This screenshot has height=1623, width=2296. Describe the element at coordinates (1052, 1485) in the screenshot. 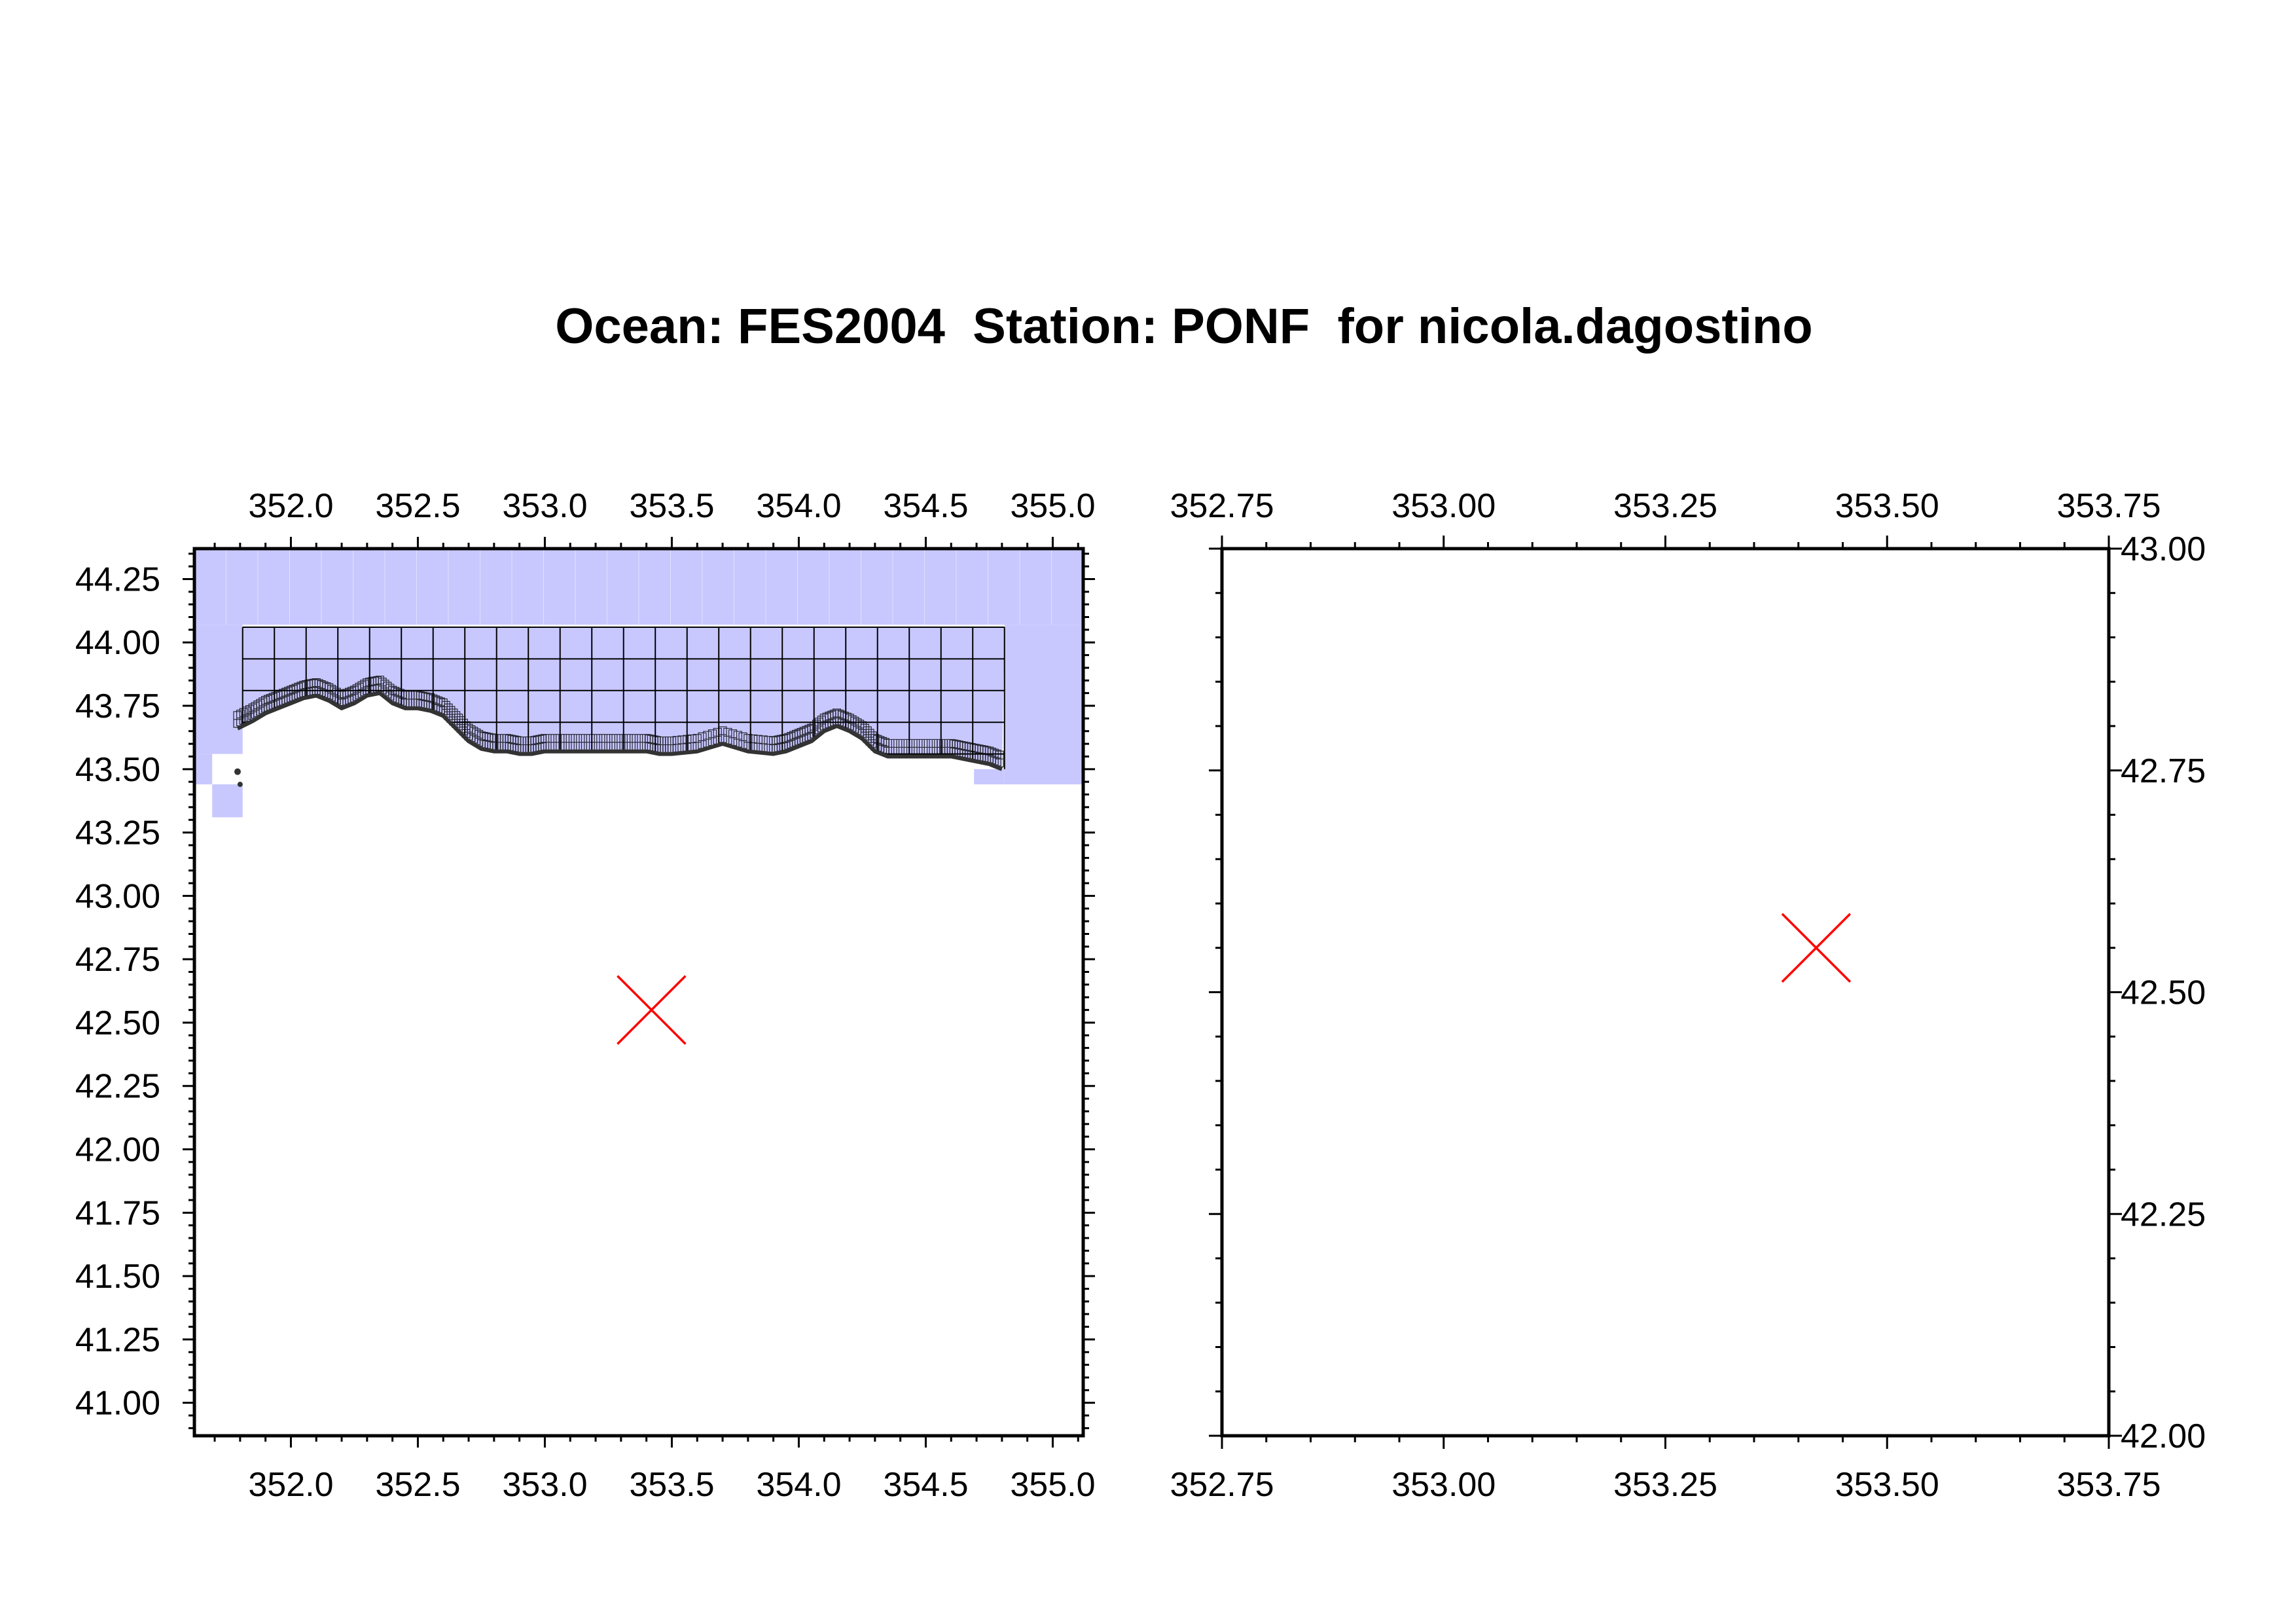

I see `x-tick-label-bottom: 355.0` at that location.